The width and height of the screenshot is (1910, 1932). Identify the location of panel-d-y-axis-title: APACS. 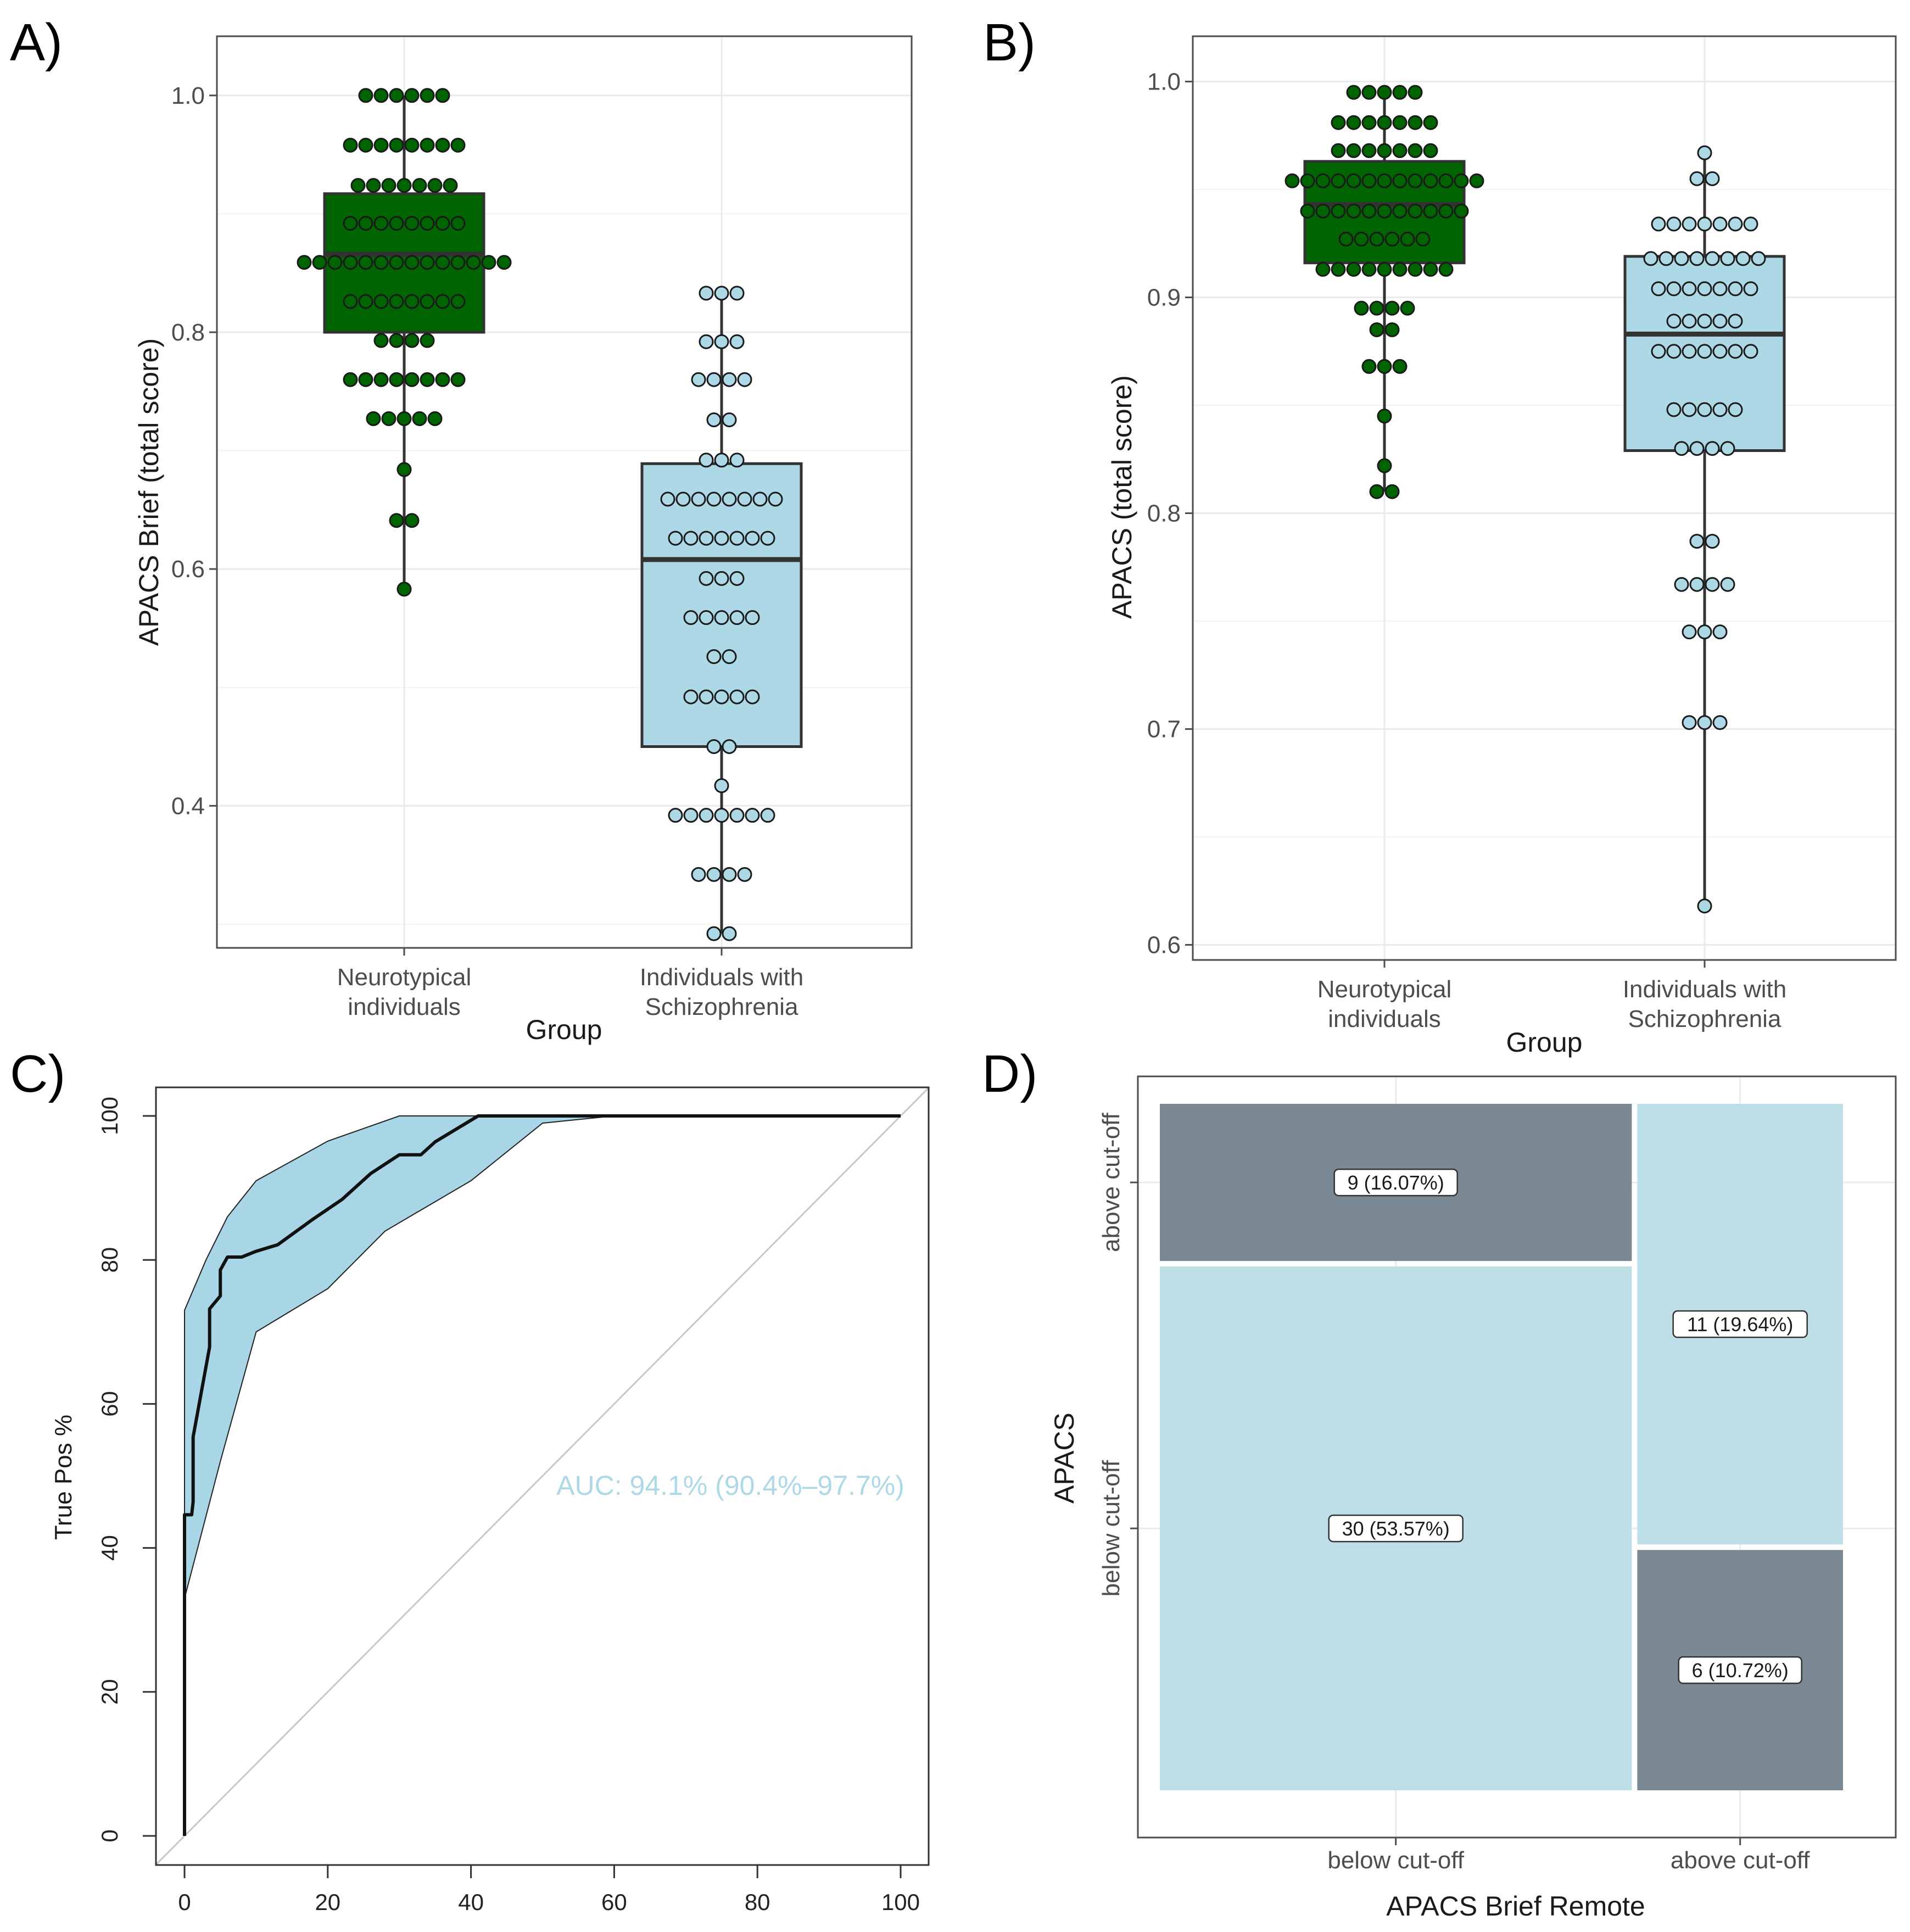
(1064, 1458).